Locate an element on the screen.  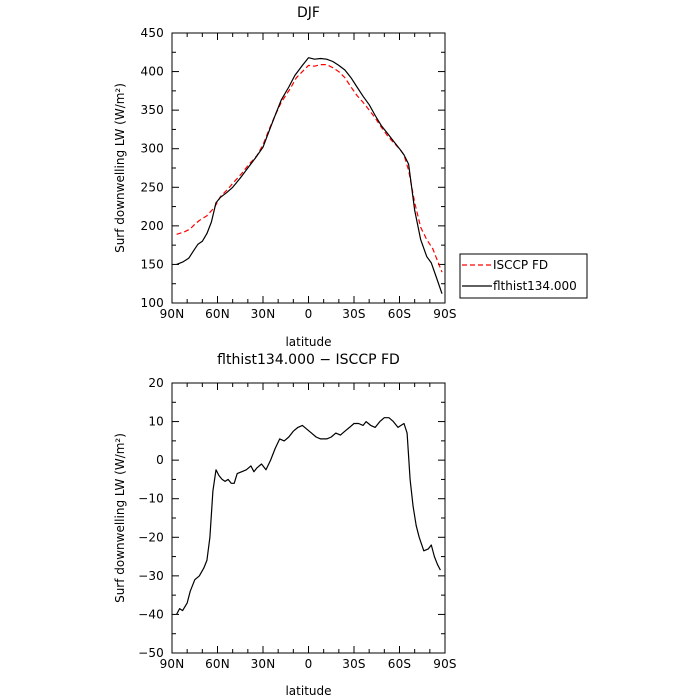
y-tick-label: 350 is located at coordinates (152, 110).